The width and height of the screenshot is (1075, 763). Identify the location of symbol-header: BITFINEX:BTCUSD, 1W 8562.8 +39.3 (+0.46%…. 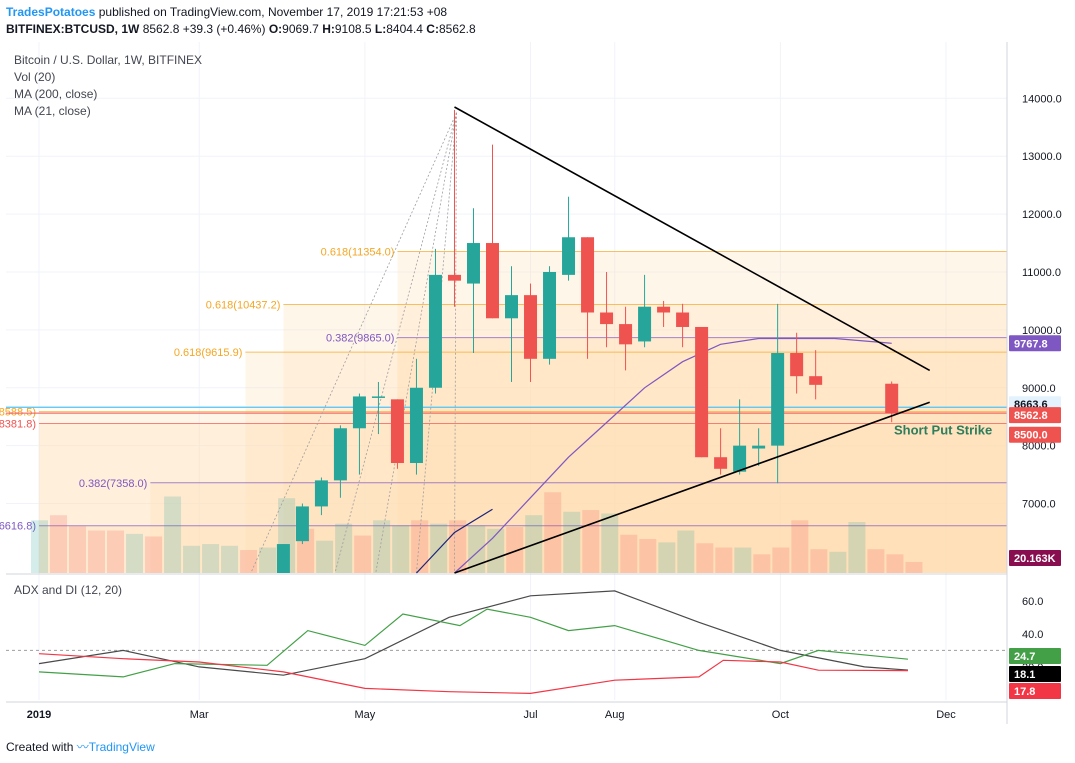
(241, 29).